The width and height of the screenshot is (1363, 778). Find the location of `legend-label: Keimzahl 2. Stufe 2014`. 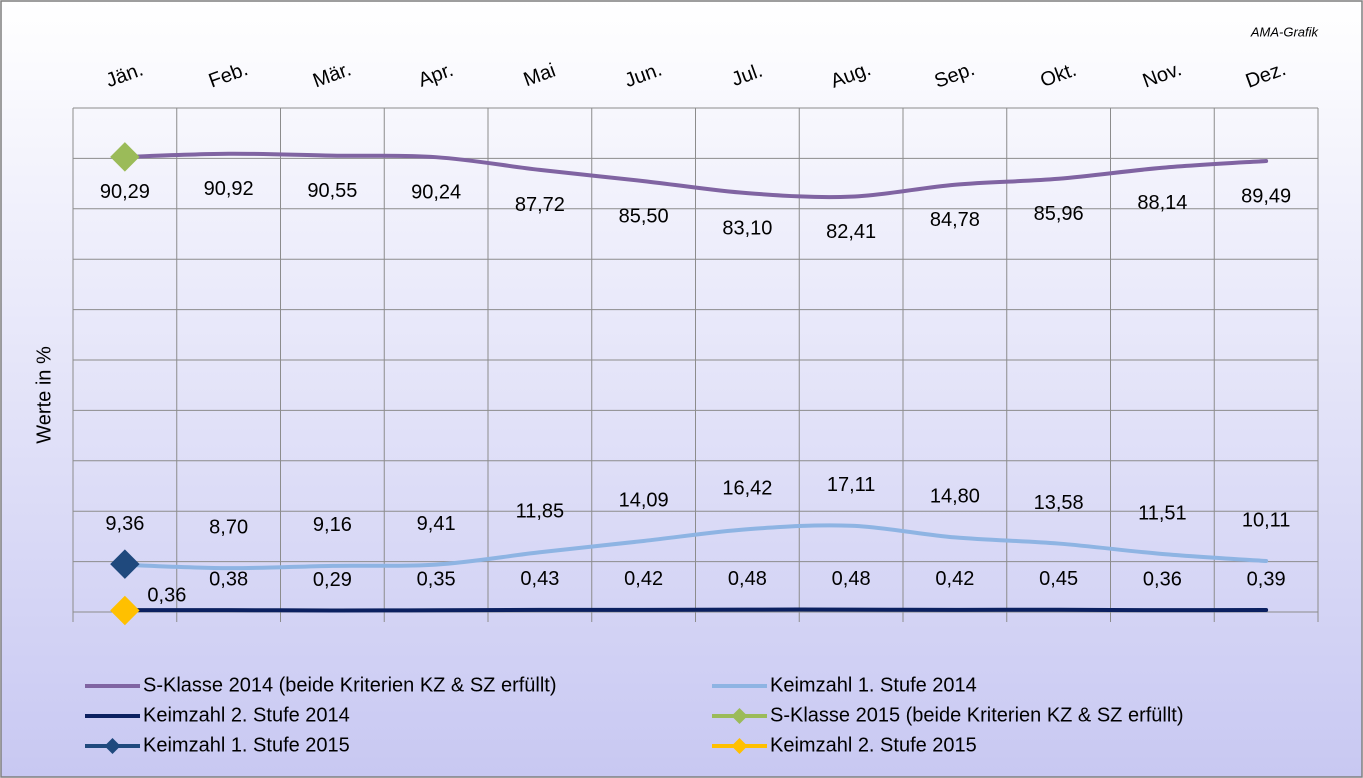

legend-label: Keimzahl 2. Stufe 2014 is located at coordinates (246, 715).